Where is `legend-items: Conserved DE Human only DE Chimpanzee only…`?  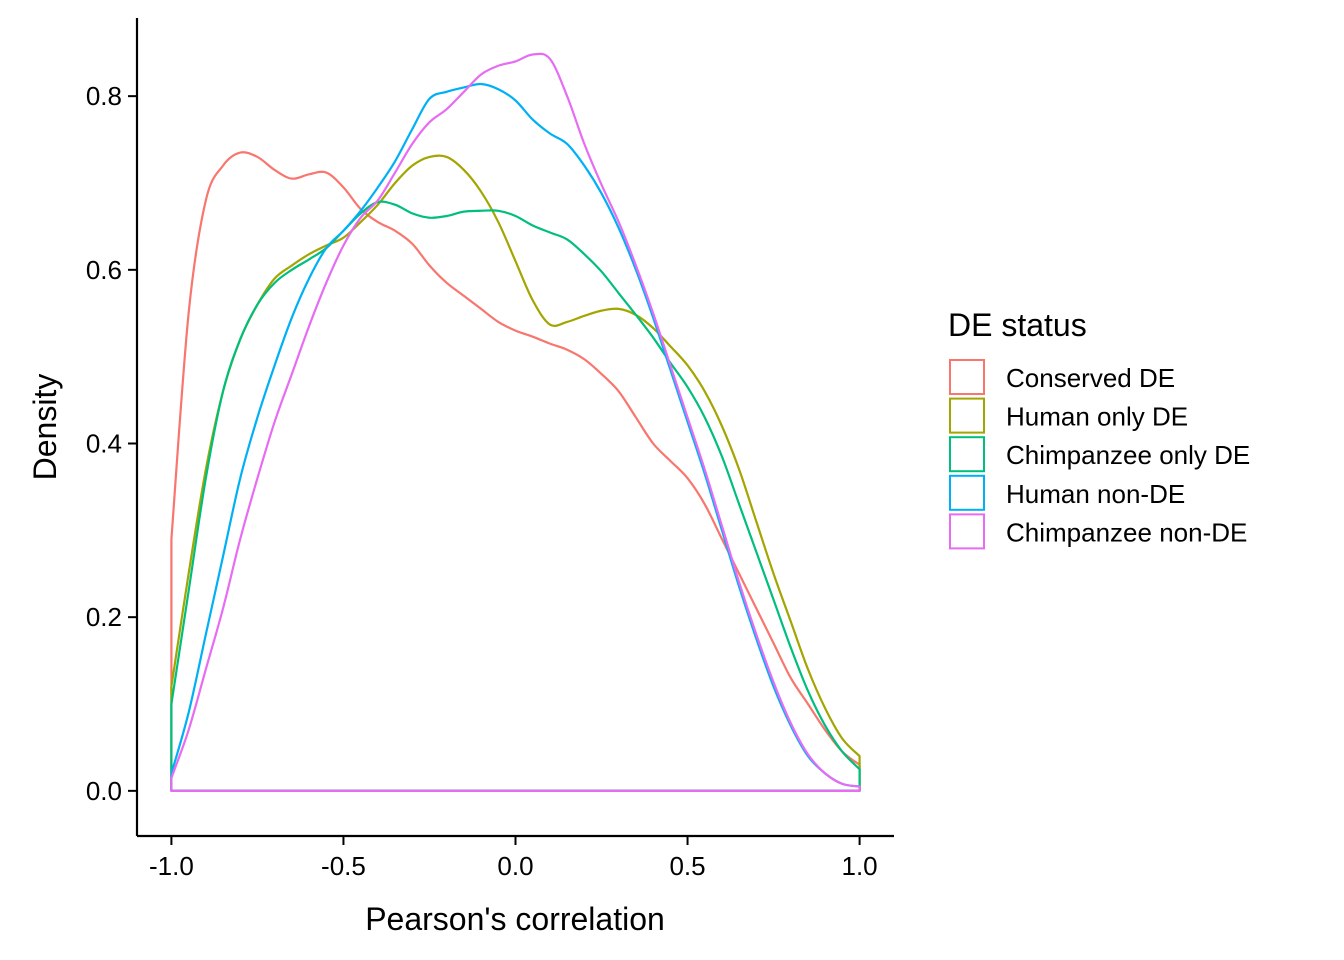
legend-items: Conserved DE Human only DE Chimpanzee only… is located at coordinates (1099, 454).